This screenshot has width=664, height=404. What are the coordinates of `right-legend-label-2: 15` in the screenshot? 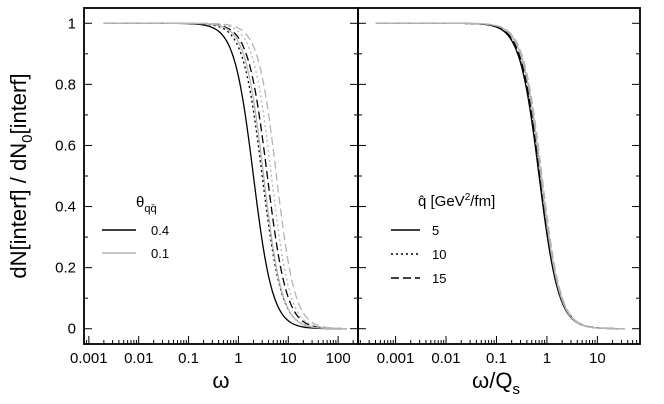 It's located at (439, 278).